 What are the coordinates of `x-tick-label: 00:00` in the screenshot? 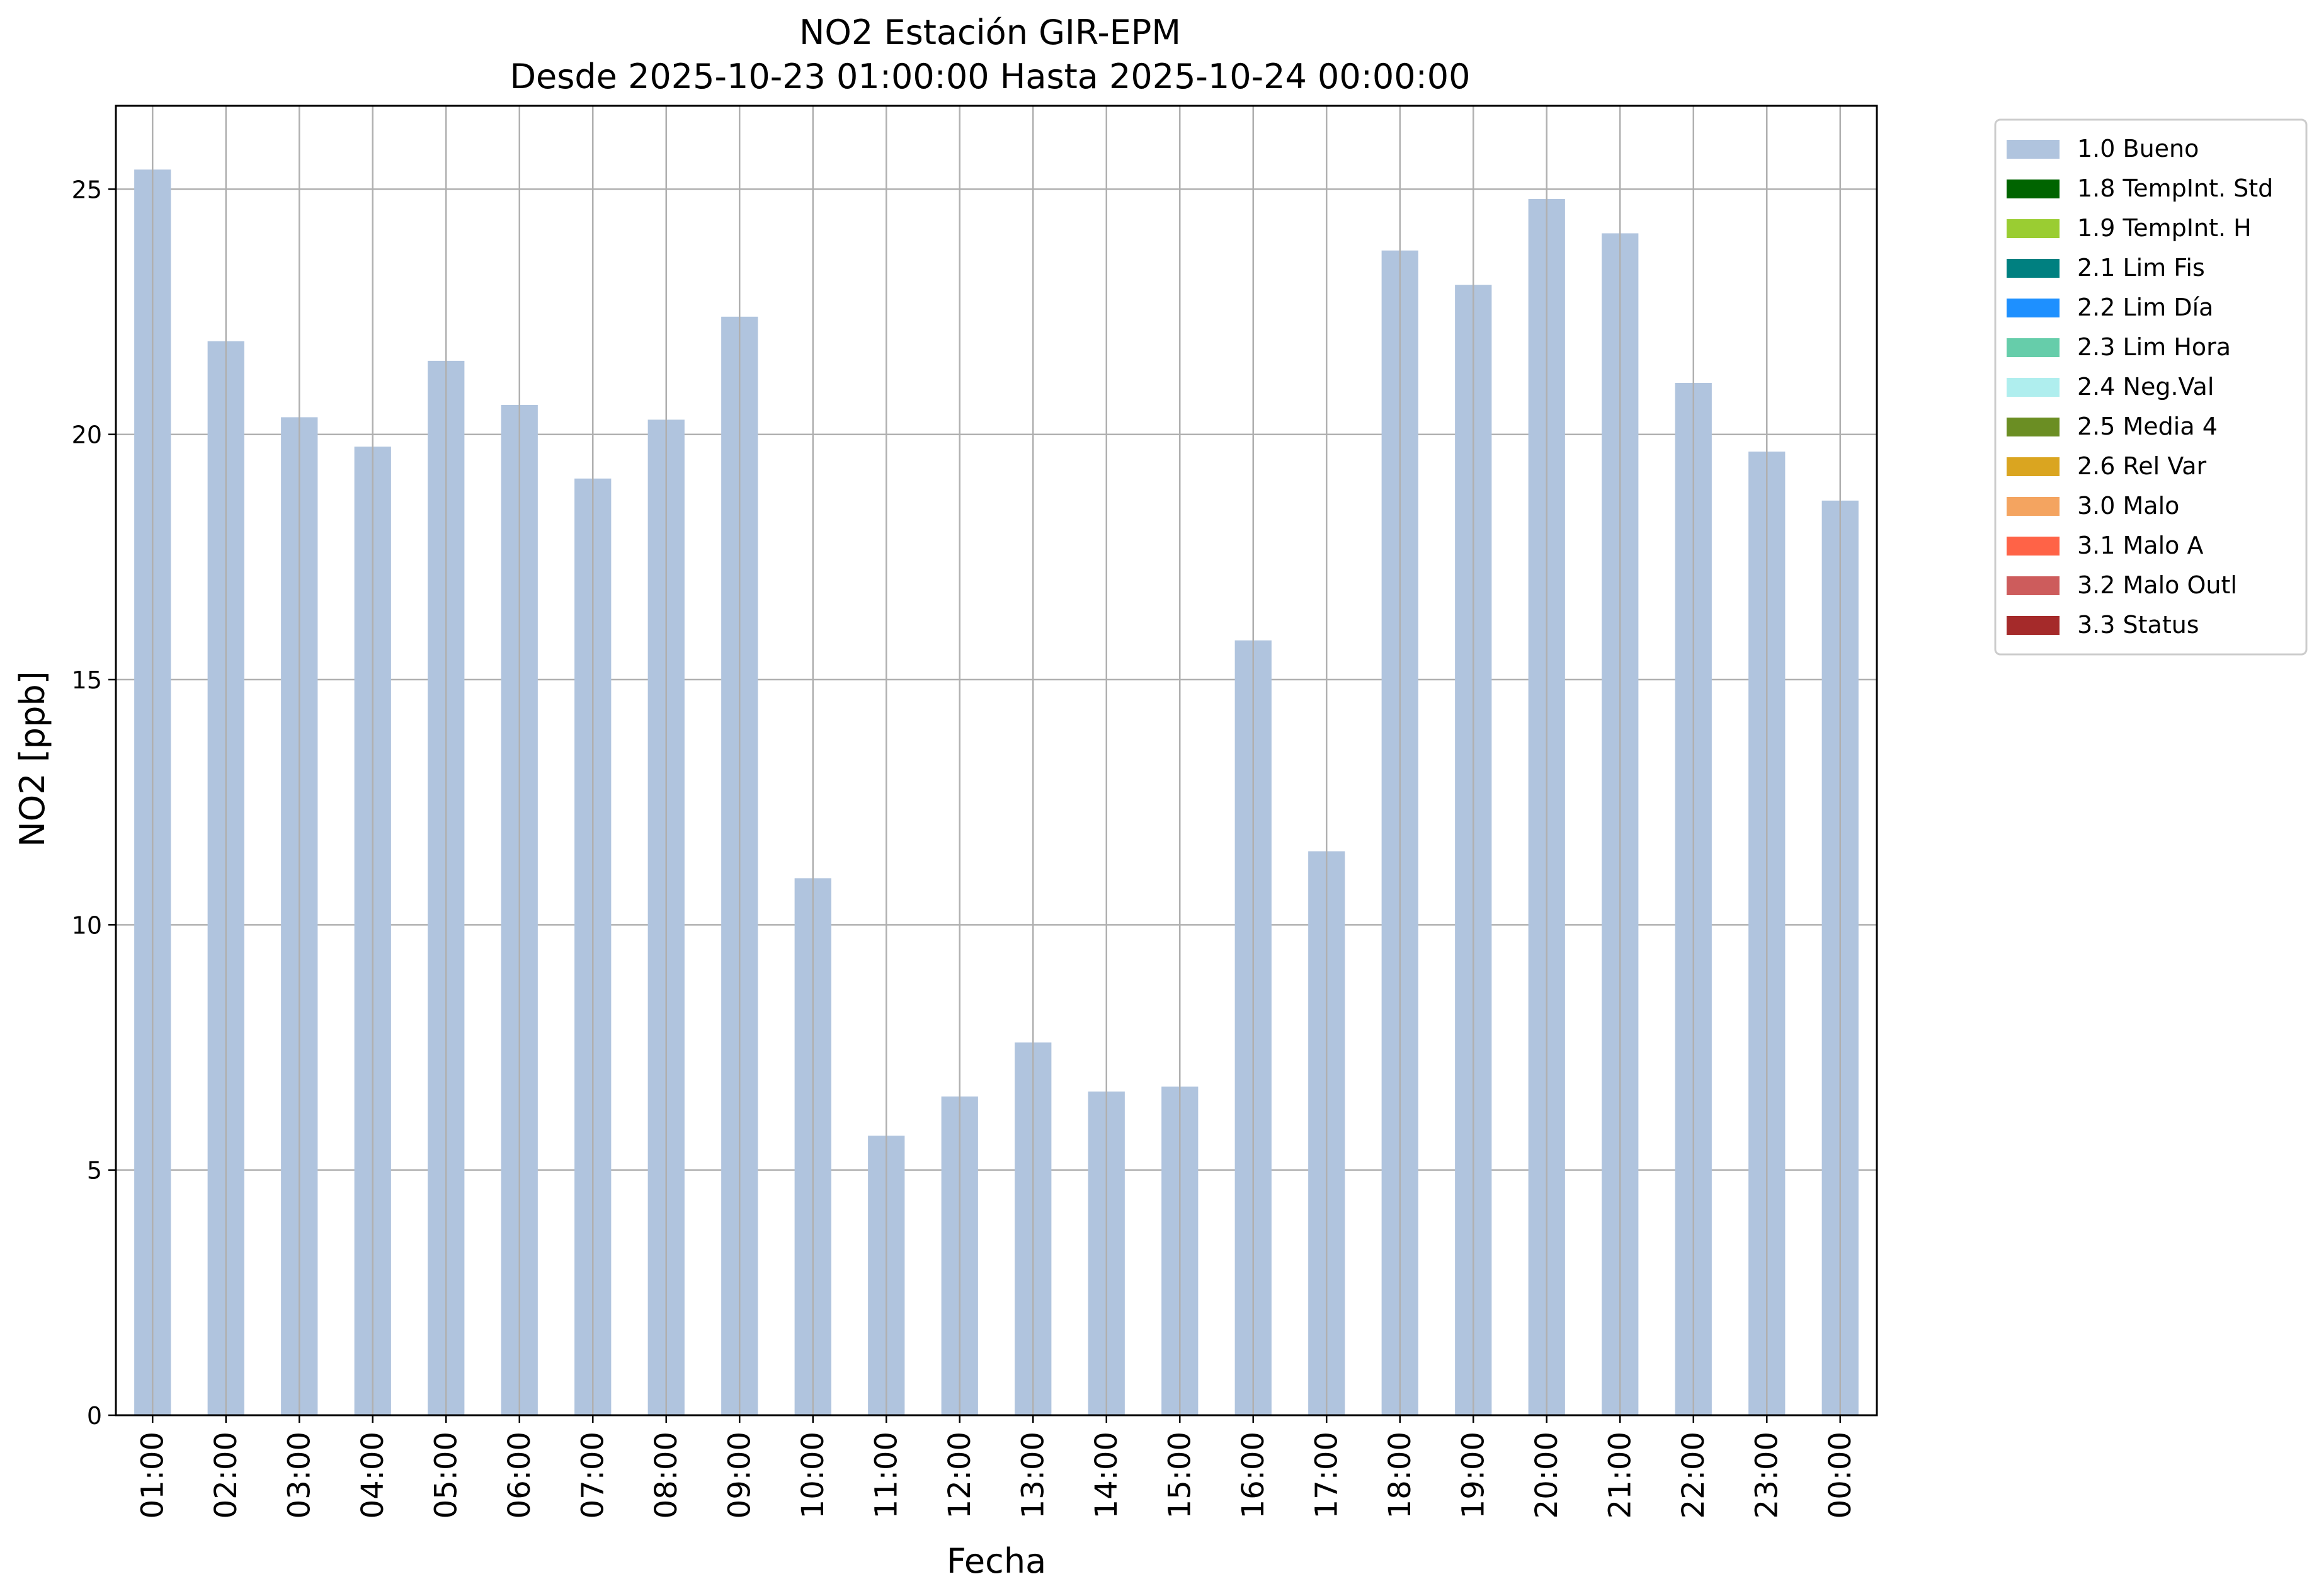 It's located at (1840, 1475).